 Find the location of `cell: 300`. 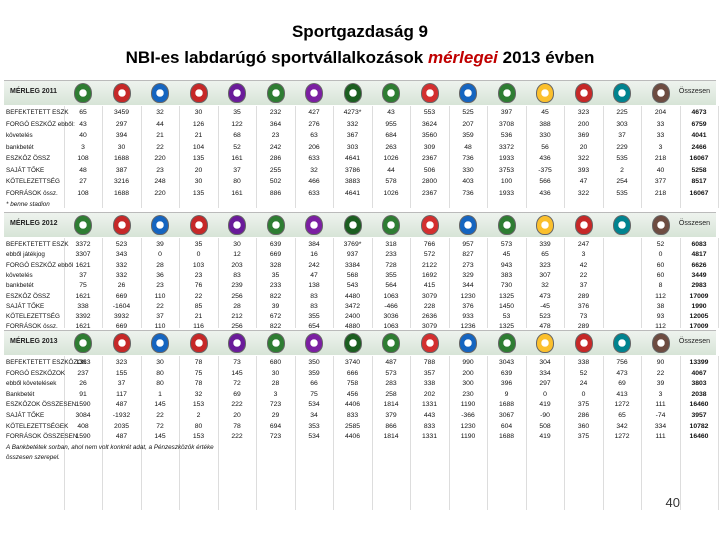

cell: 300 is located at coordinates (468, 384).